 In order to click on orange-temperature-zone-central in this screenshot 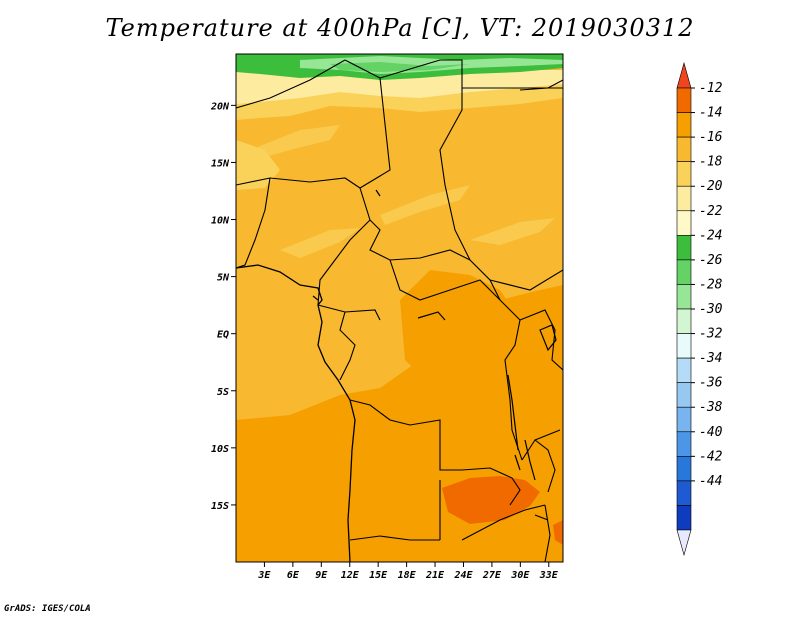, I will do `click(460, 327)`.